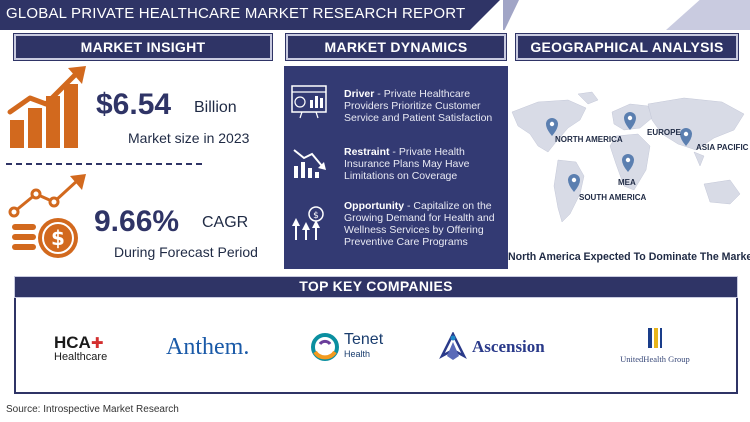 The width and height of the screenshot is (750, 422). I want to click on market-size-label: Market size in 2023, so click(189, 138).